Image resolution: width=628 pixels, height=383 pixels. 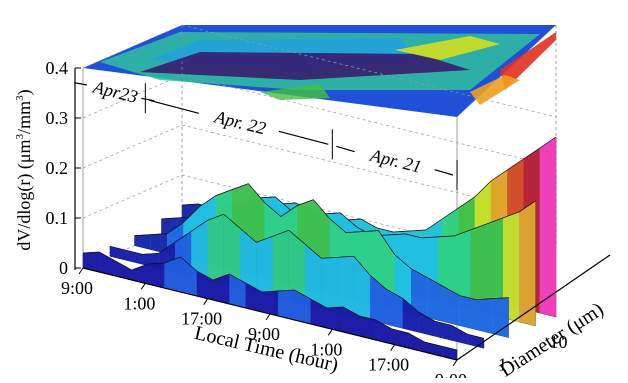 I want to click on y-axis-ticks: 1 10, so click(x=533, y=353).